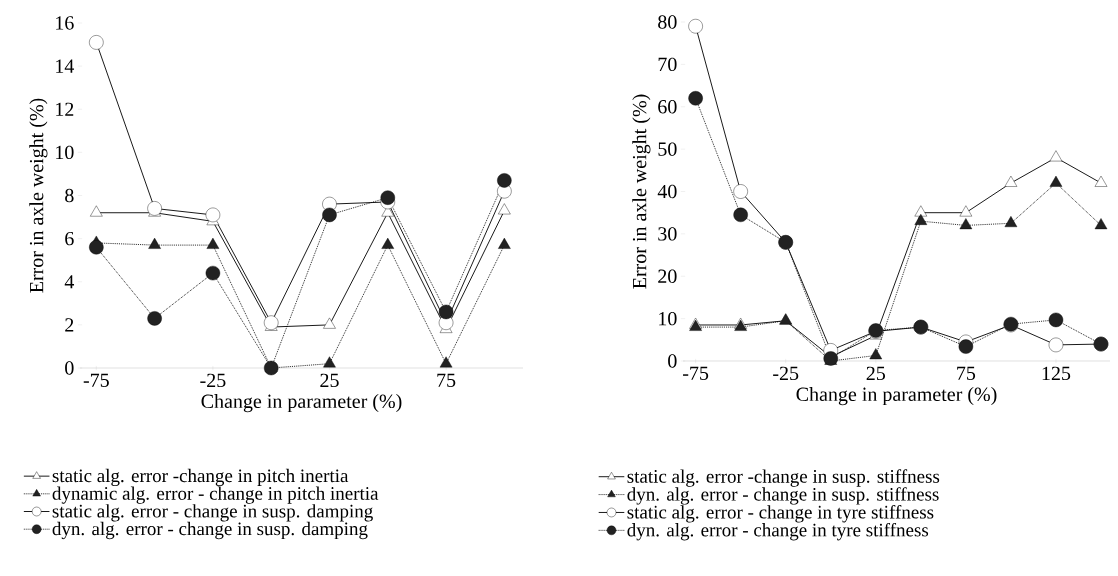 The image size is (1118, 576). I want to click on legend-label: dyn. alg. error - change in tyre stiffness, so click(778, 531).